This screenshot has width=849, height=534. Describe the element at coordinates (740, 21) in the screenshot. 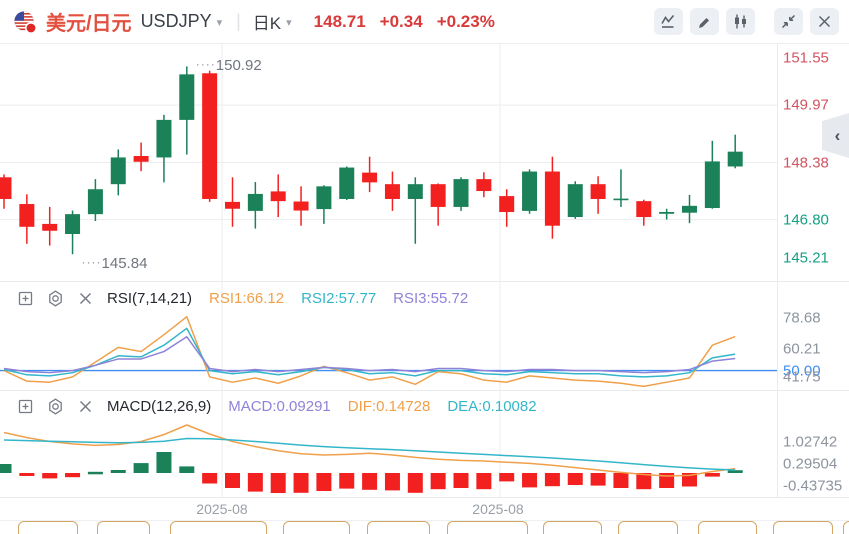

I see `candlestick-button` at that location.